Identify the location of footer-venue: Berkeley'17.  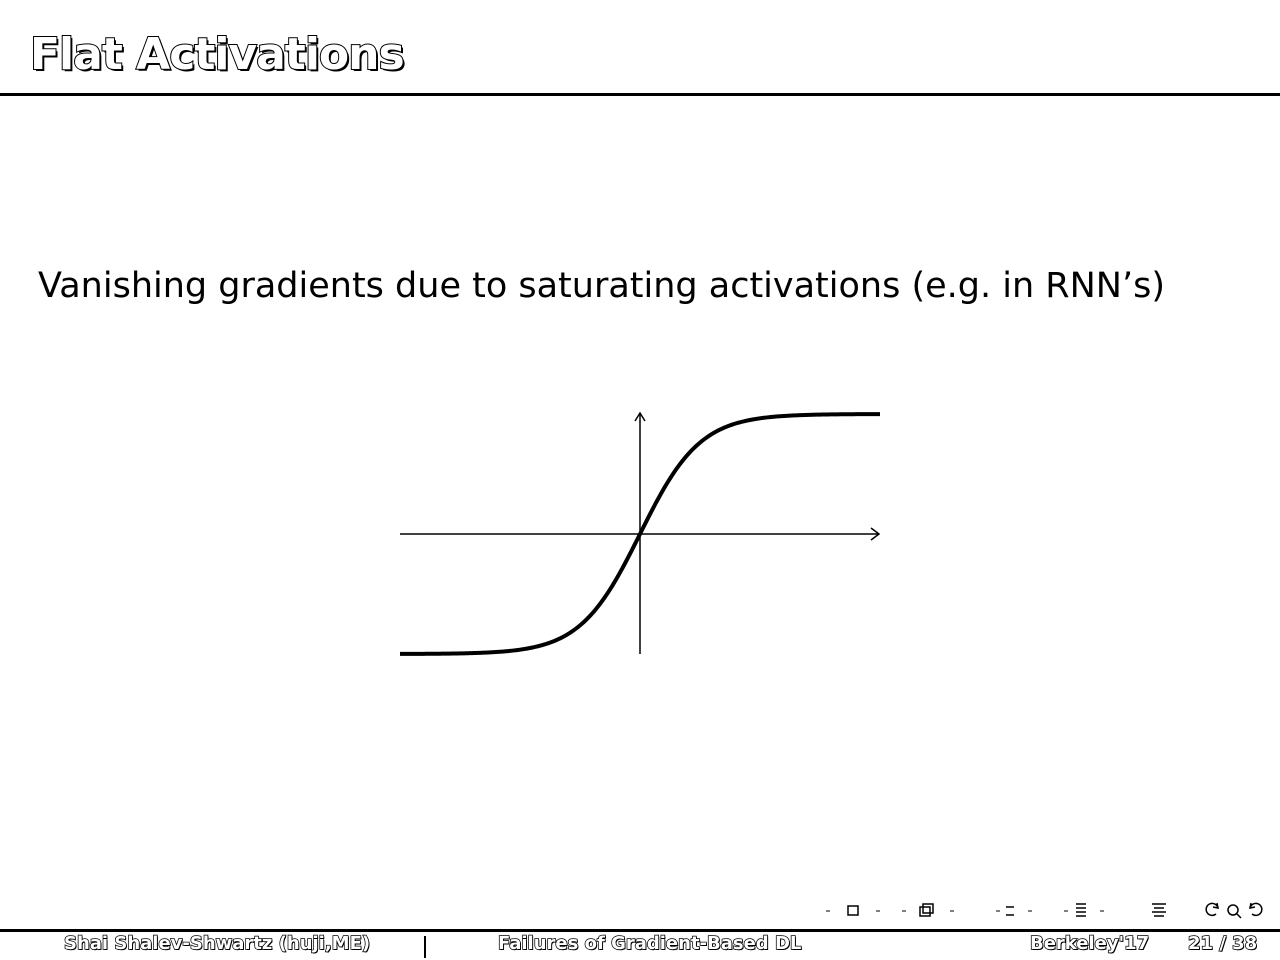
(1089, 943).